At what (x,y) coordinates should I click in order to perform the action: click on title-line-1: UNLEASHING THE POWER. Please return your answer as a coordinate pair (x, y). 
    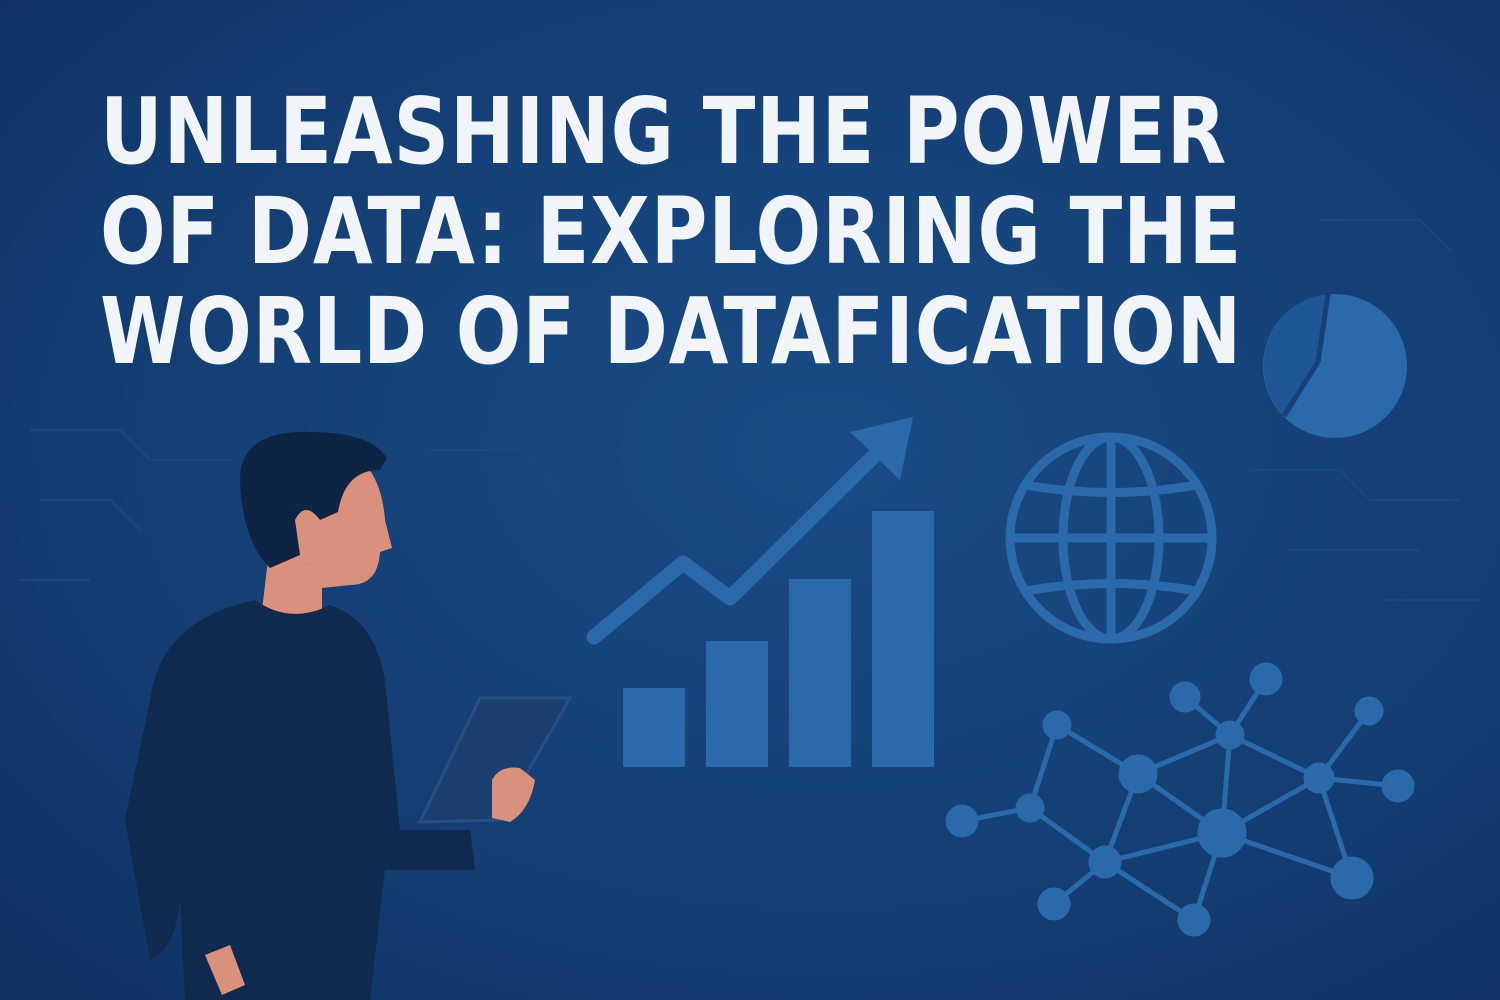
    Looking at the image, I should click on (664, 131).